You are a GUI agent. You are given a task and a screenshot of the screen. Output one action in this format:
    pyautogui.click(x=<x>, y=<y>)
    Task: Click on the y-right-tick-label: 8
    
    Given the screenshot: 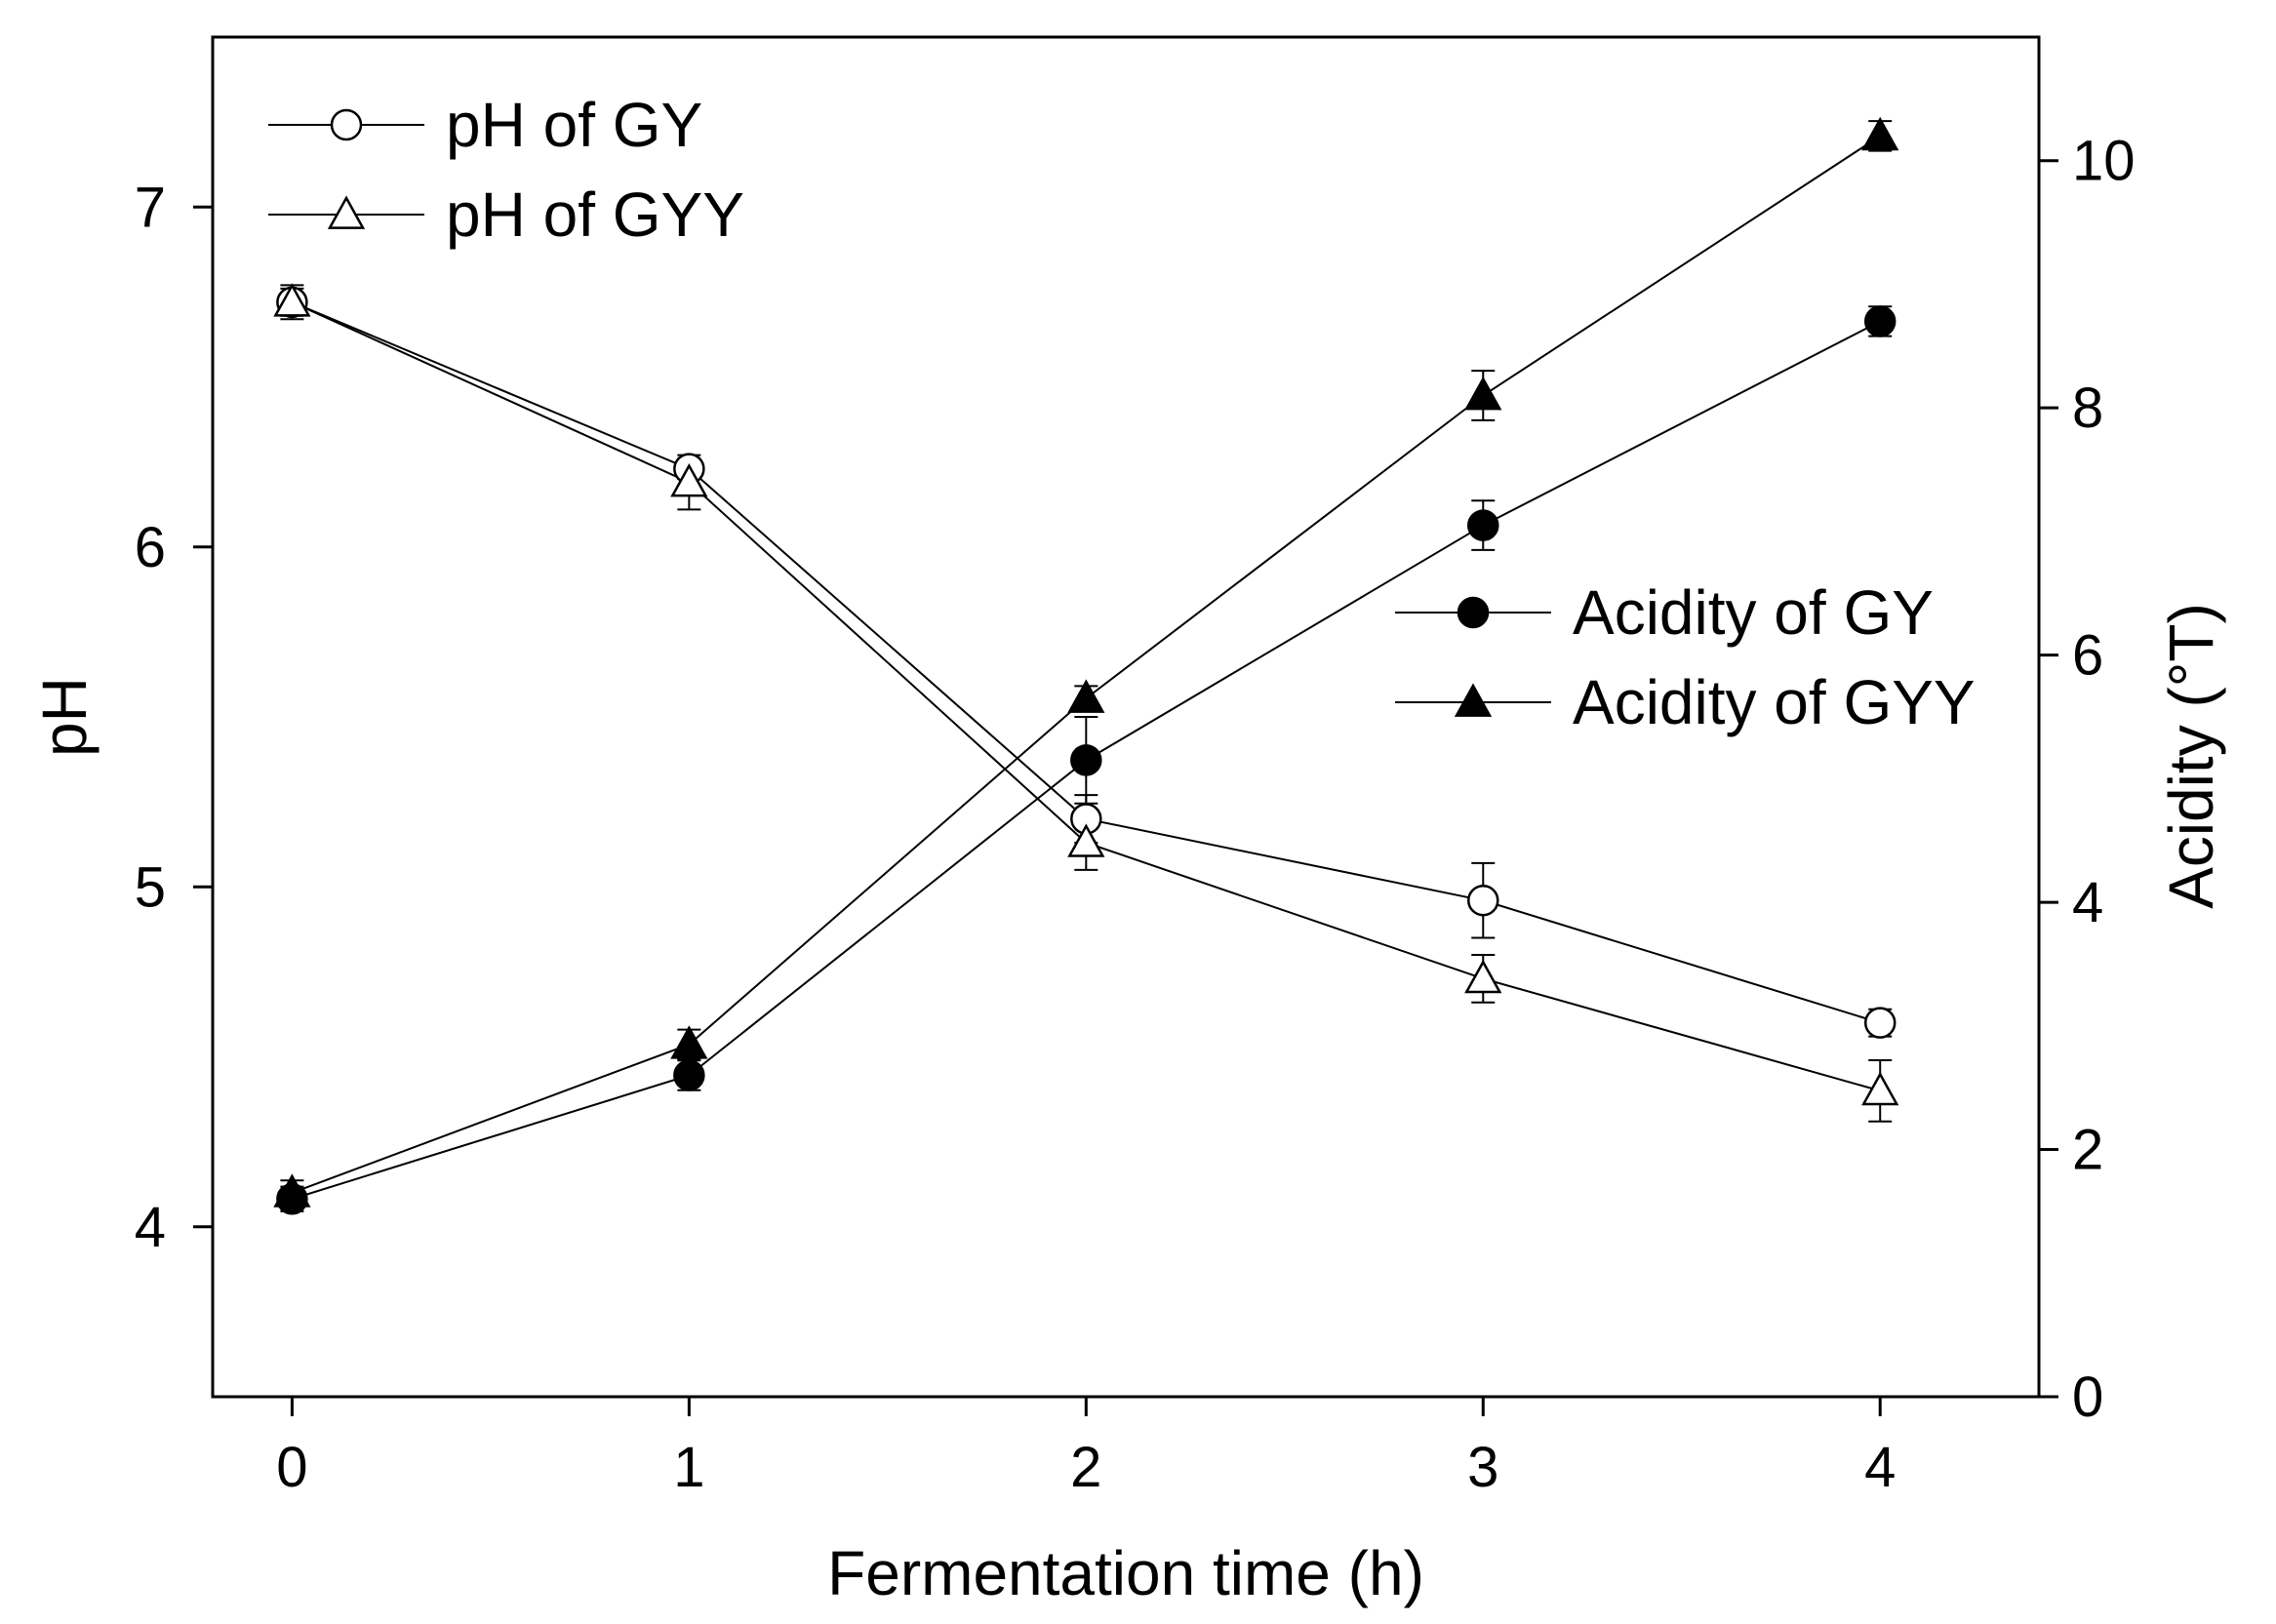 What is the action you would take?
    pyautogui.click(x=2087, y=408)
    